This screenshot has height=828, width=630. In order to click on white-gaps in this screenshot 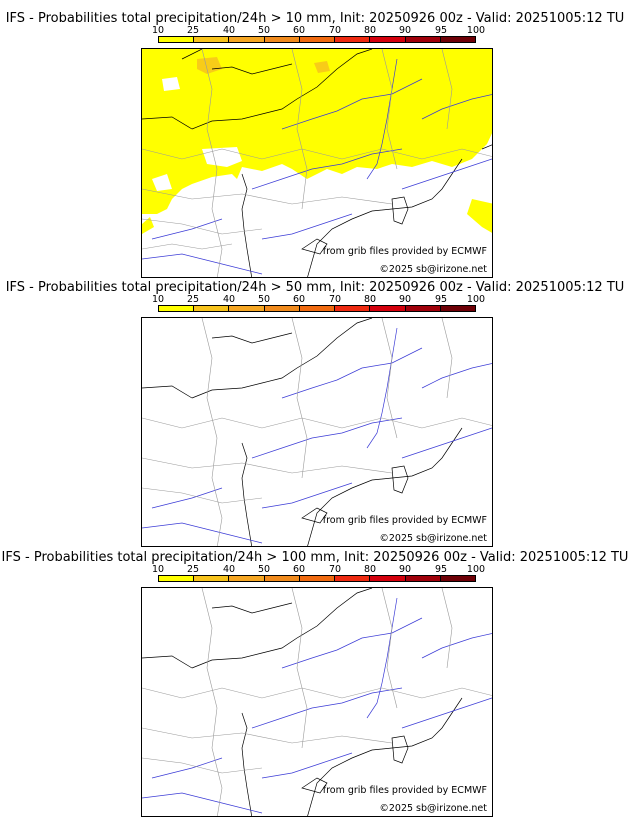, I will do `click(197, 134)`.